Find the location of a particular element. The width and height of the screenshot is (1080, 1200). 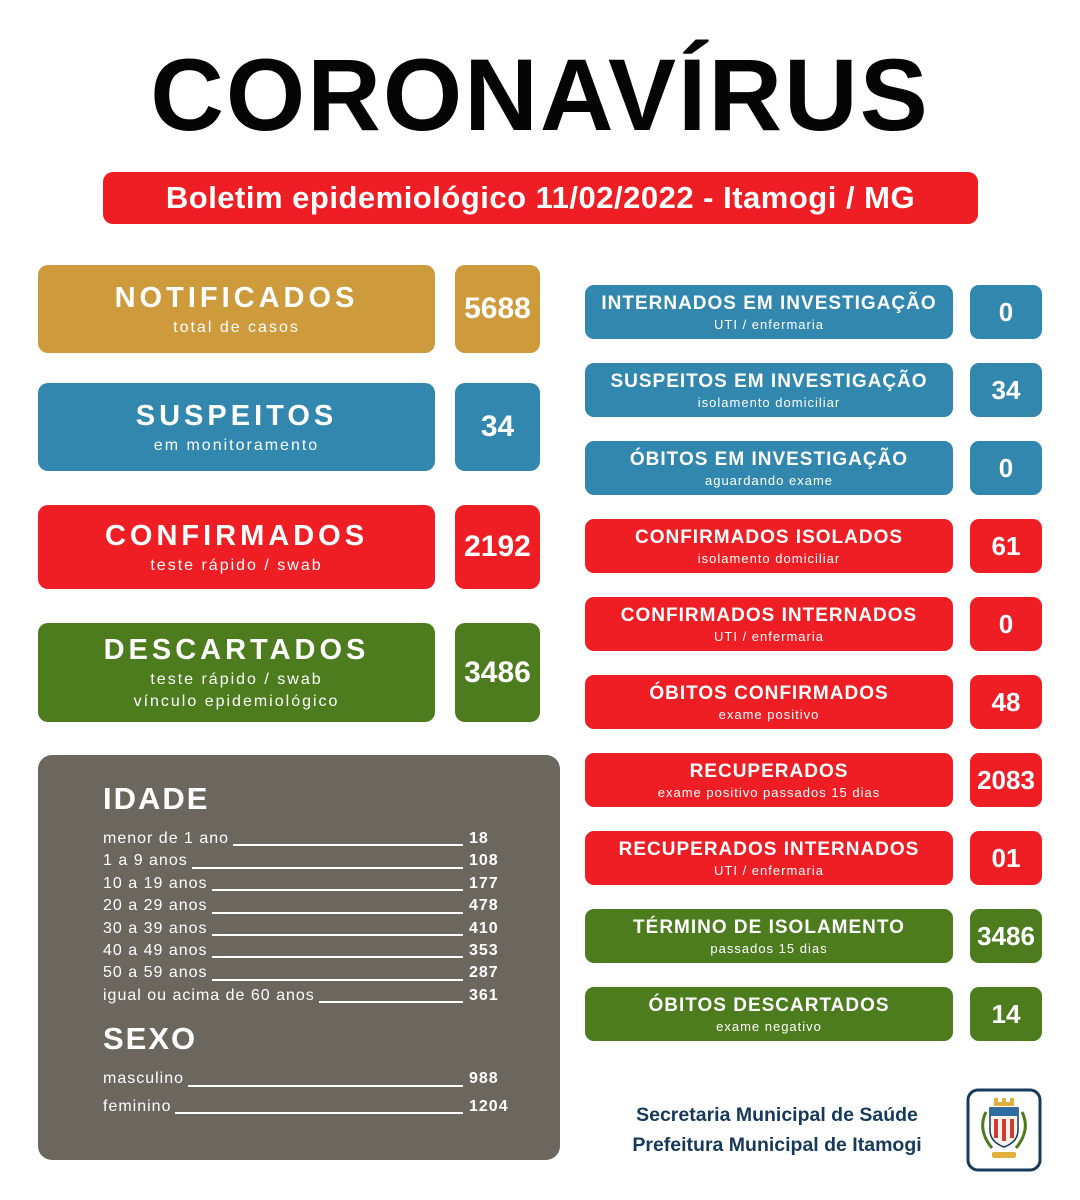

age-row: 20 a 29 anos 478 is located at coordinates (314, 906).